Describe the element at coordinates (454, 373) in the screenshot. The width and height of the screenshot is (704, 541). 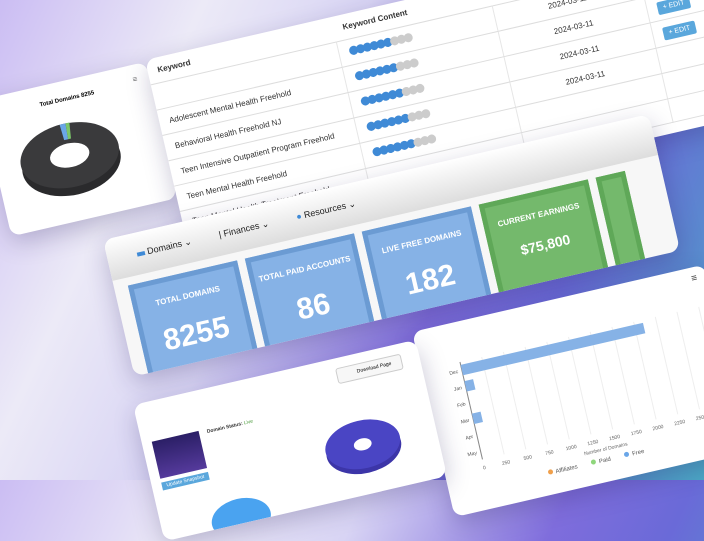
I see `y-tick-label: Dec` at that location.